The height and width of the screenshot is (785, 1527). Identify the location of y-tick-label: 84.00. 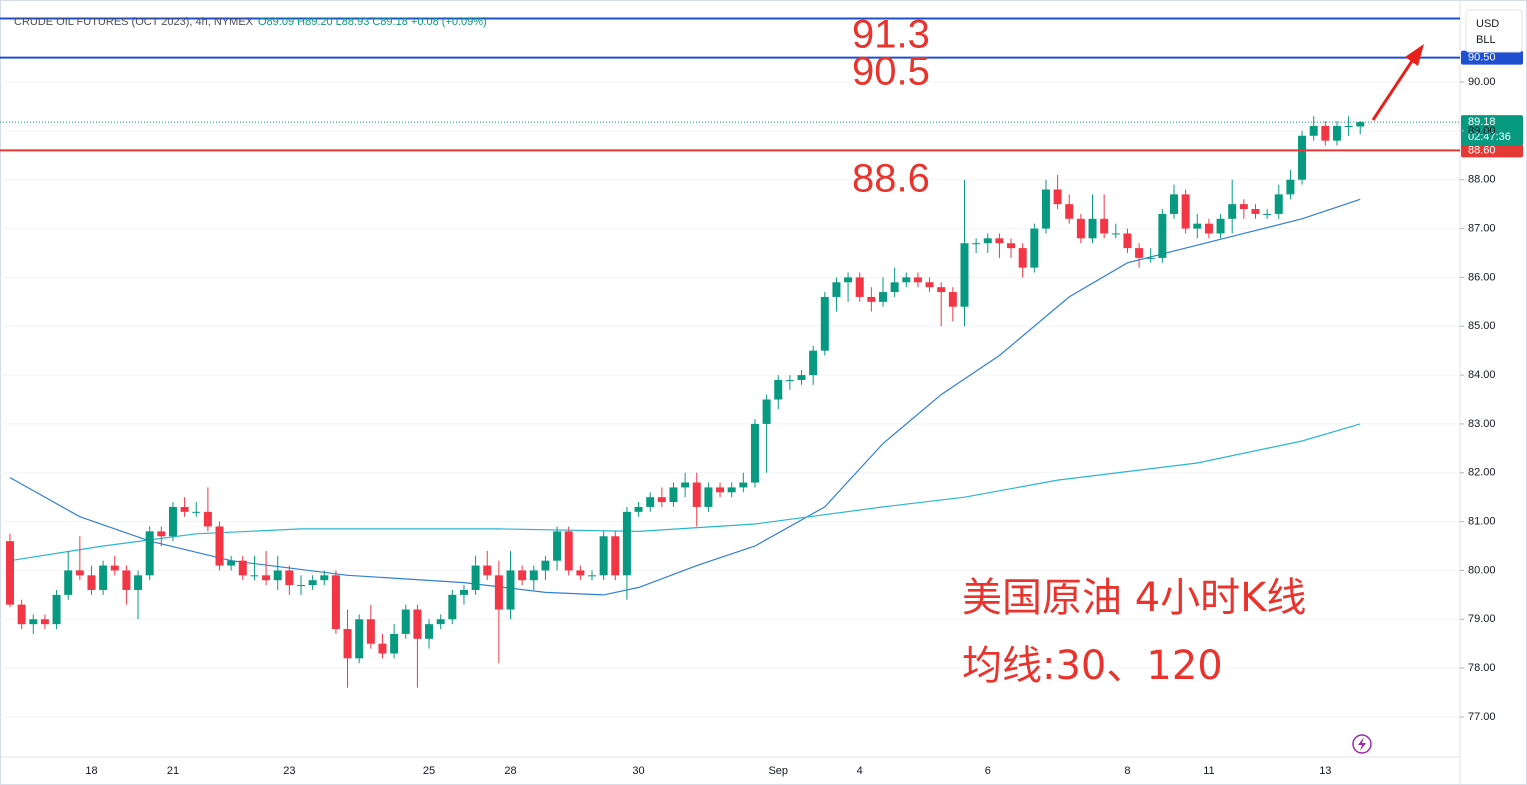
(1482, 375).